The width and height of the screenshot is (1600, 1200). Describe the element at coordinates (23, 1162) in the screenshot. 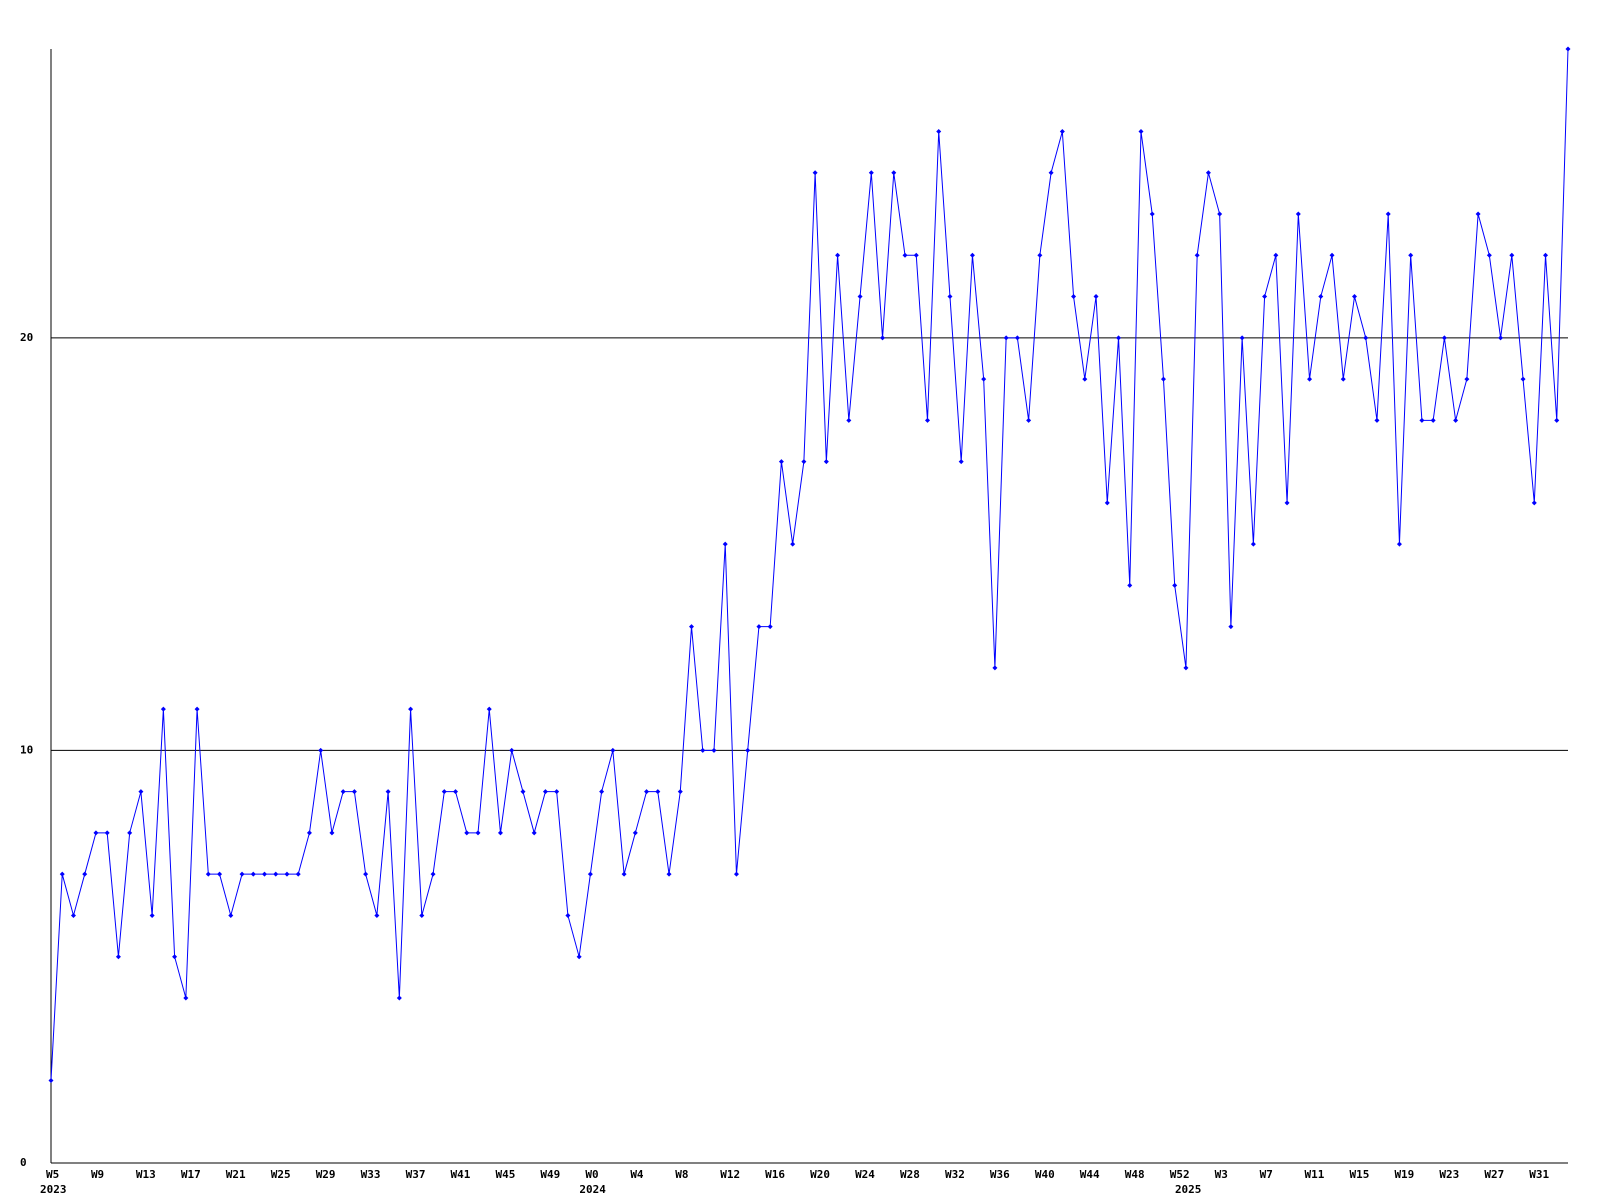

I see `y-tick-label: 0` at that location.